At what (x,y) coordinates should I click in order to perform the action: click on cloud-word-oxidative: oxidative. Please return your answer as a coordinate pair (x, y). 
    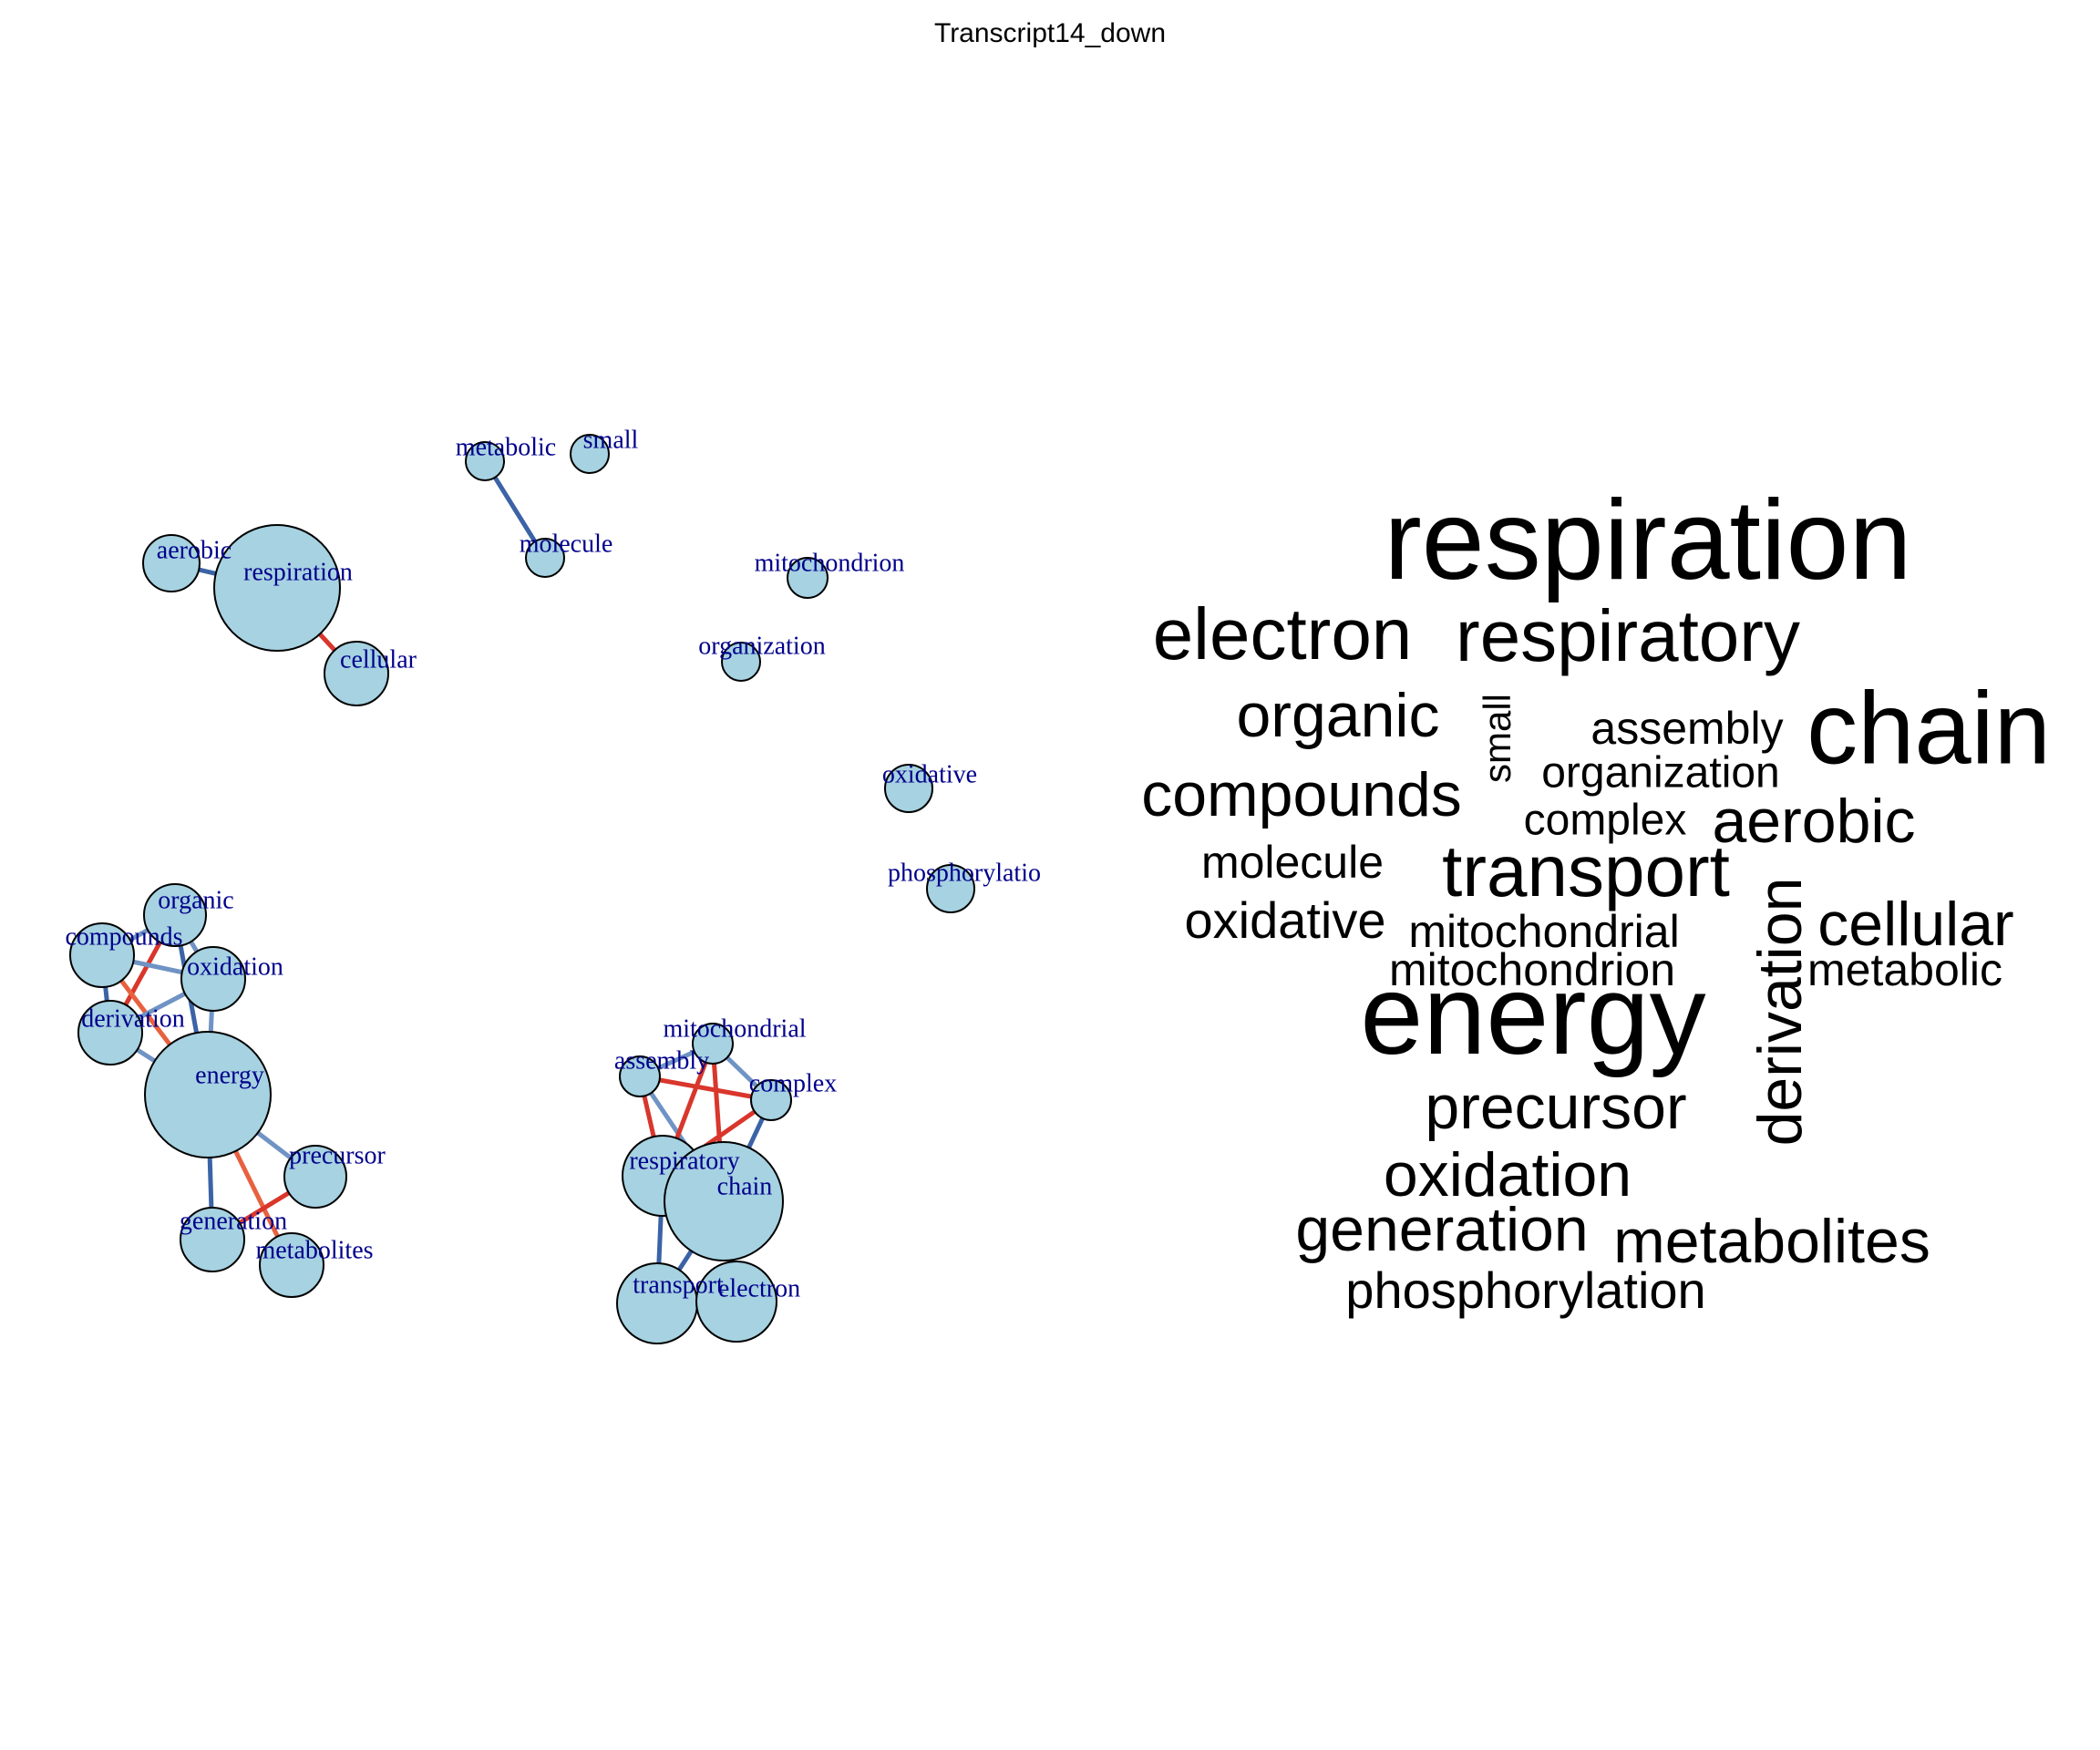
    Looking at the image, I should click on (1284, 920).